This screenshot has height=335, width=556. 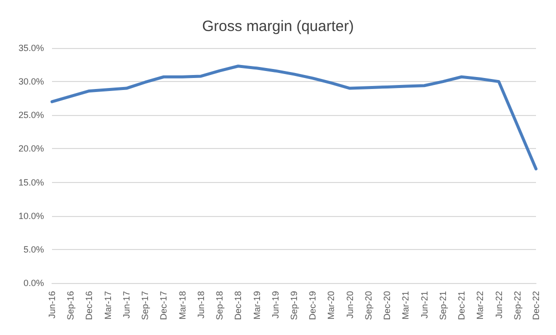 I want to click on x-tick-label: Dec-20, so click(x=387, y=305).